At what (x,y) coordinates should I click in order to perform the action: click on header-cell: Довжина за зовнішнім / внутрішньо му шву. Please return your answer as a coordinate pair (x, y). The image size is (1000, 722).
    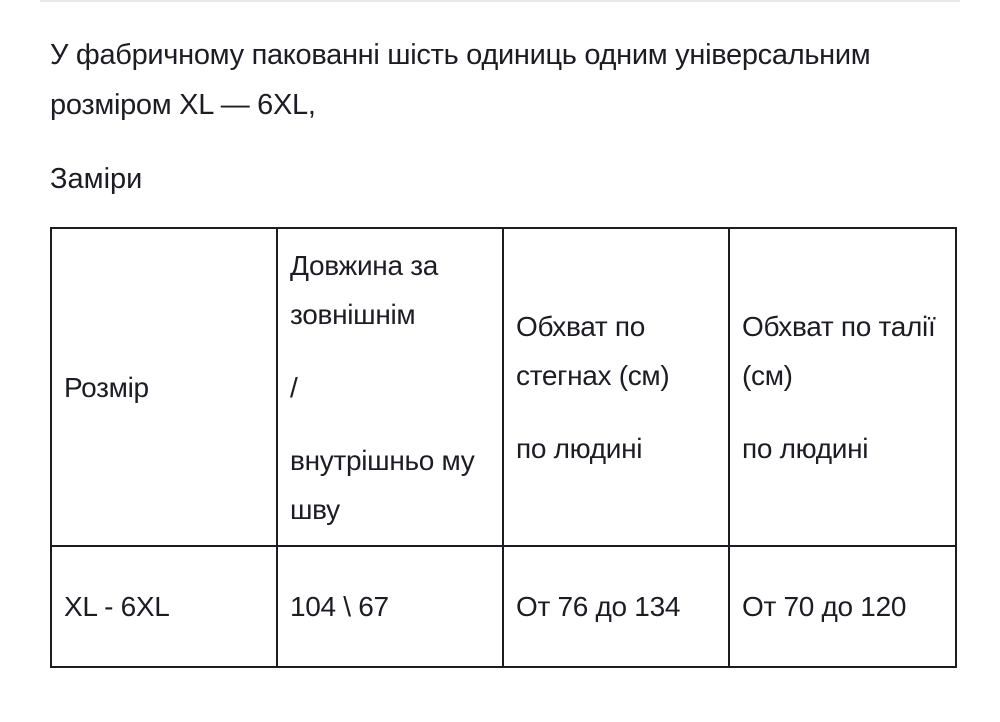
    Looking at the image, I should click on (390, 387).